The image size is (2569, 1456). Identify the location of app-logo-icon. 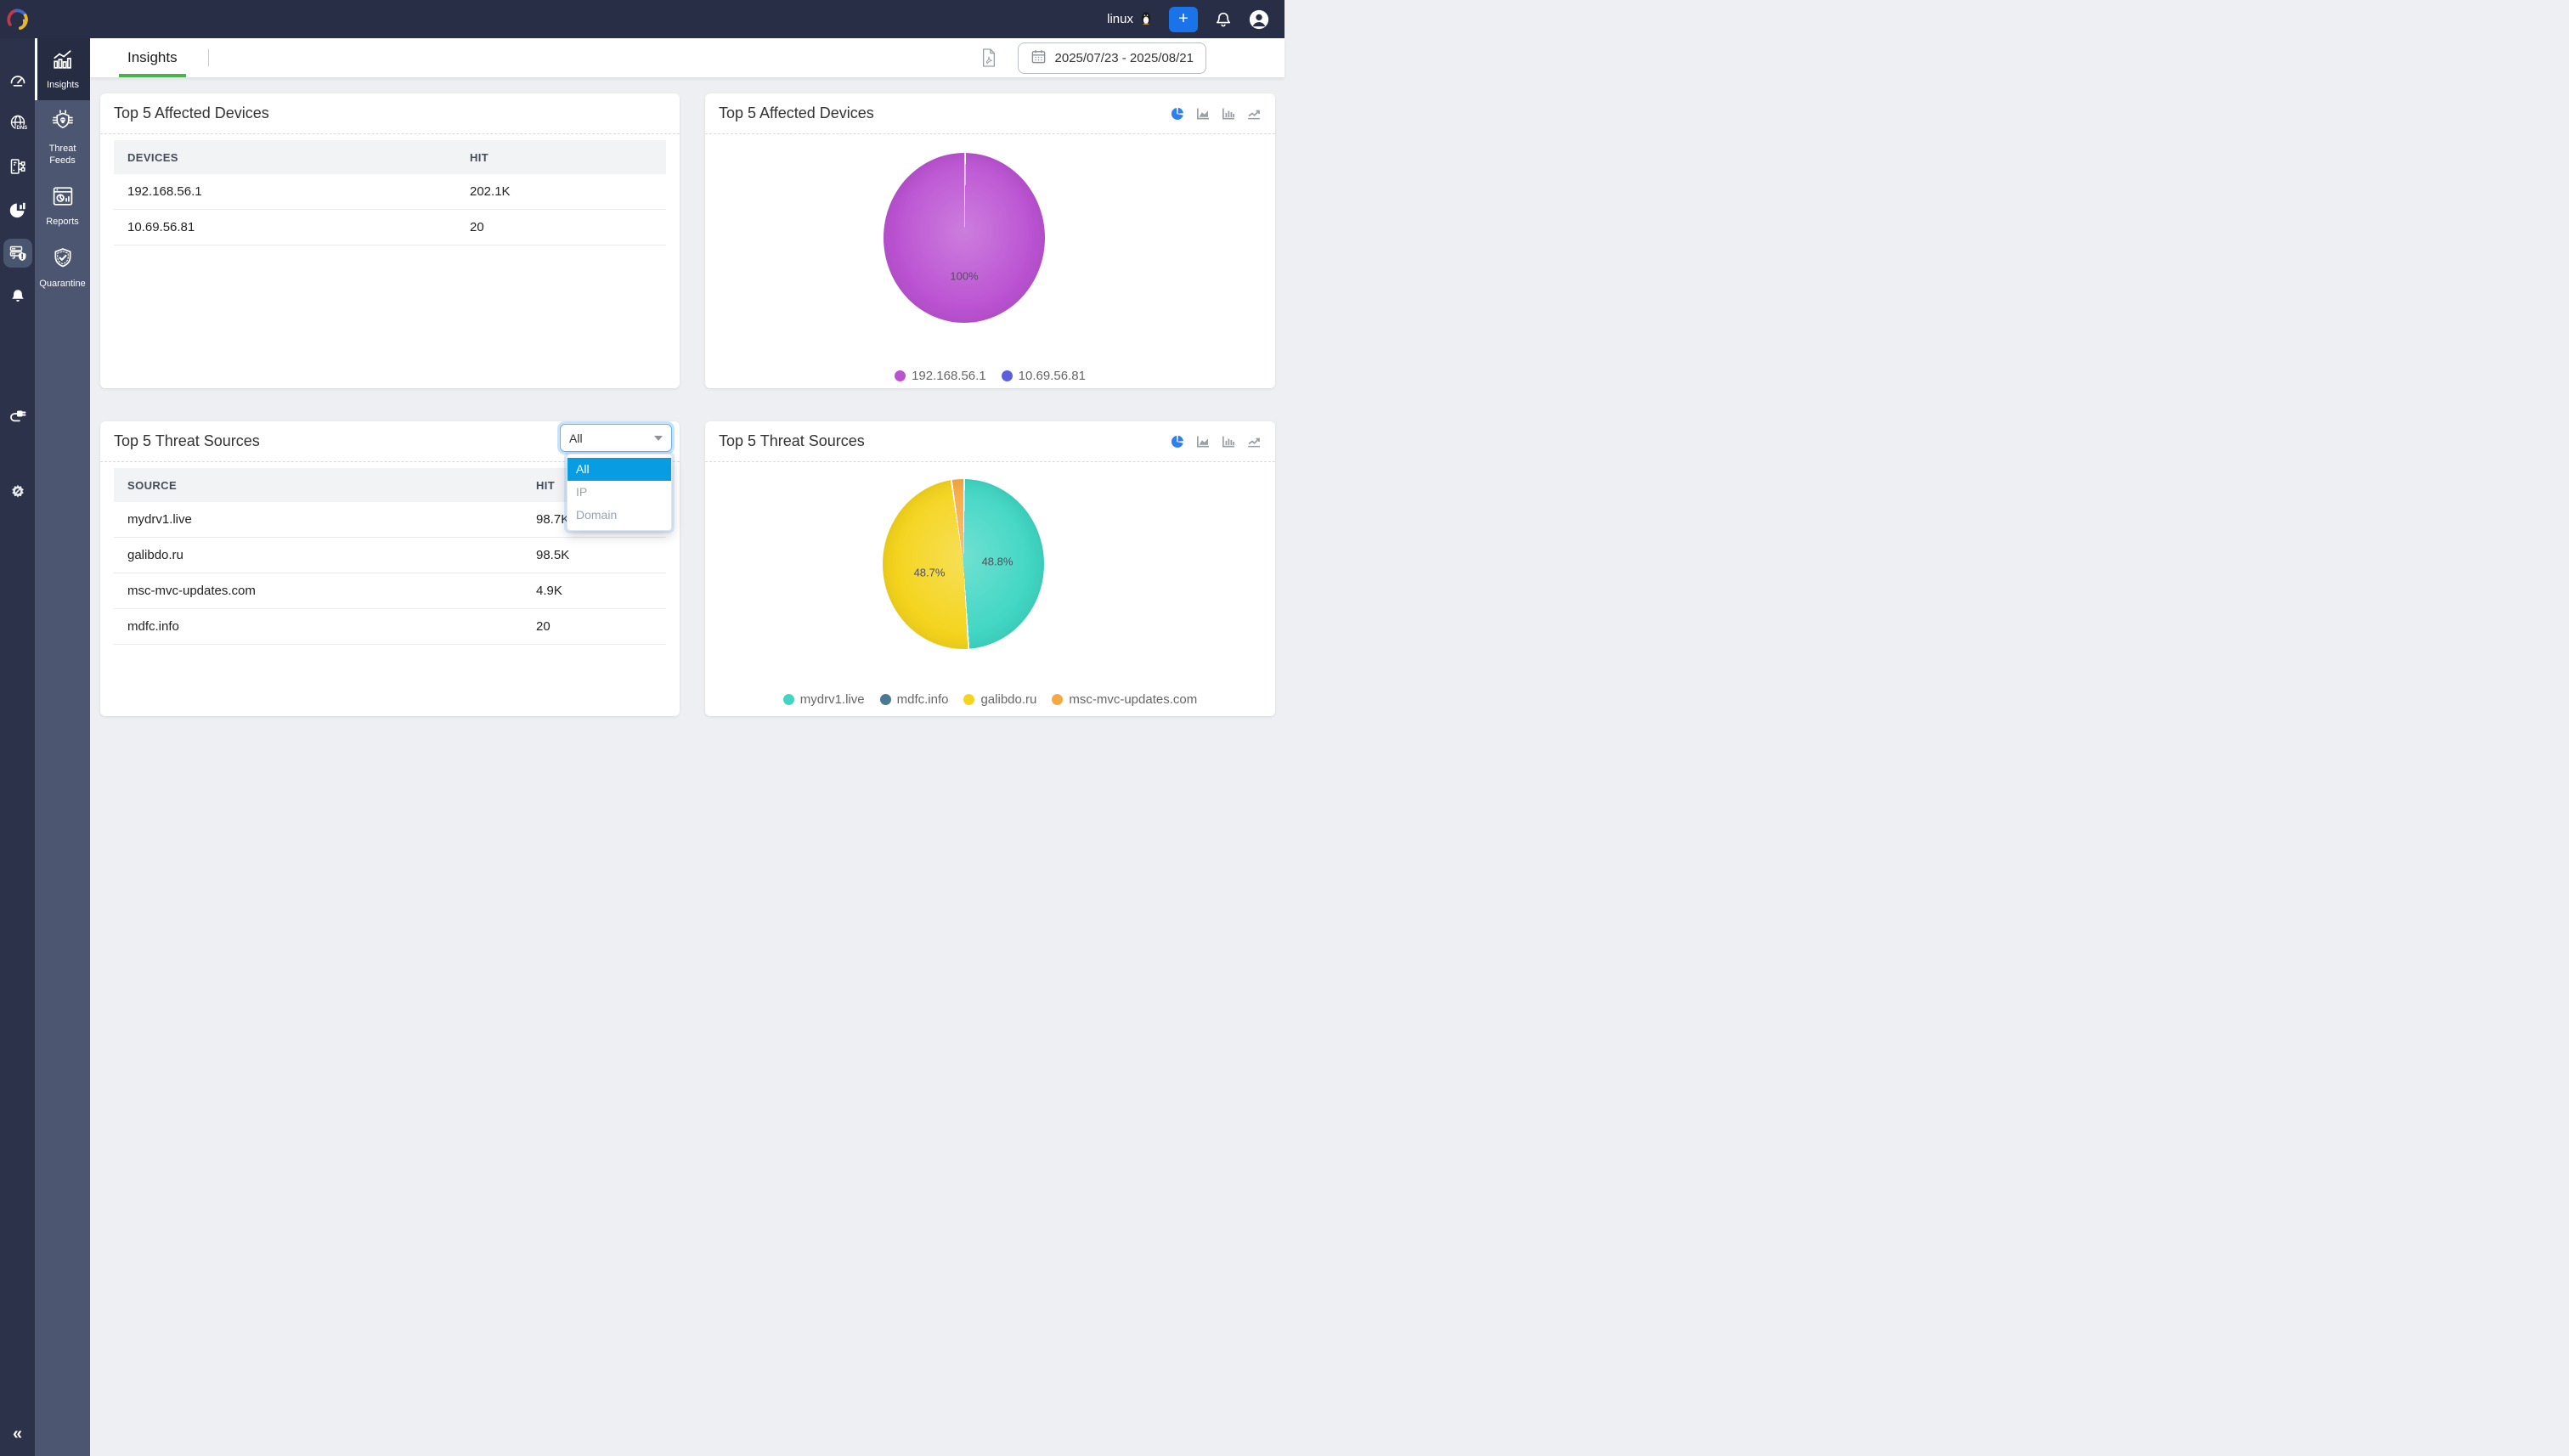
(17, 19).